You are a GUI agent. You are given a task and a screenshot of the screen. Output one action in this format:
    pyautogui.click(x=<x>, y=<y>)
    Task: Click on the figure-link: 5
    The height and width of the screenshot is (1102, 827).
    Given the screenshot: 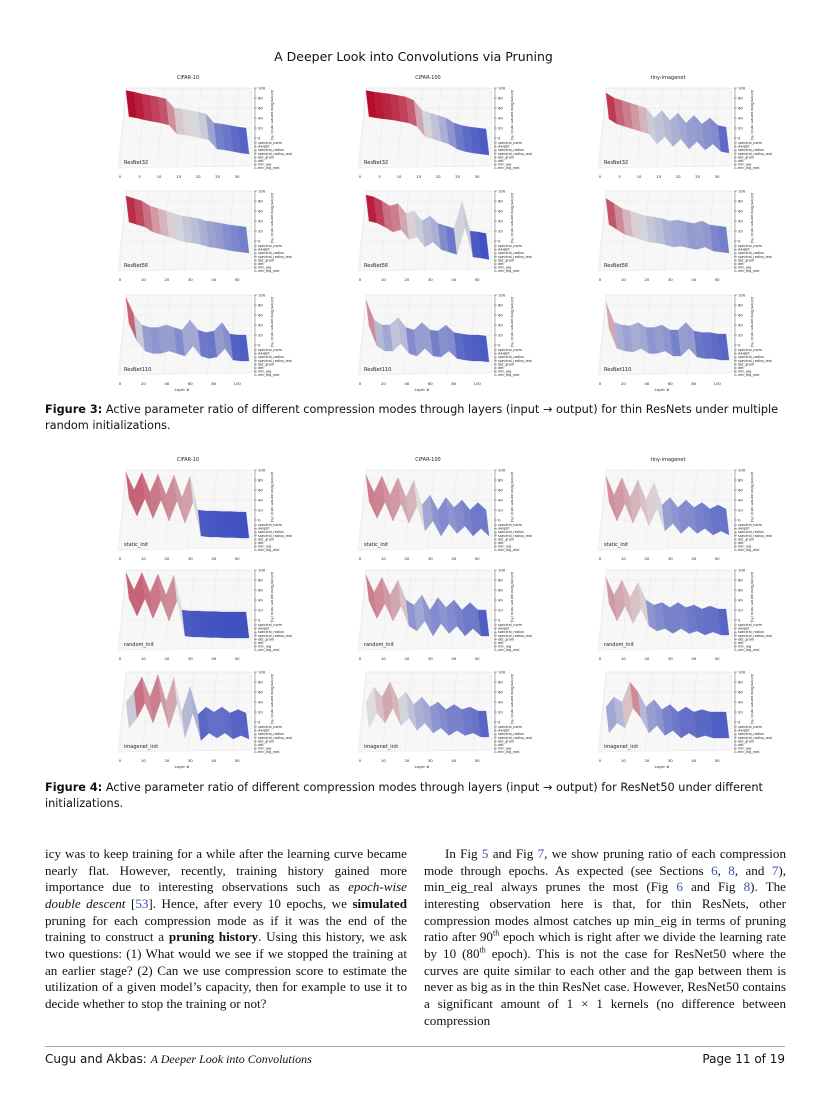 What is the action you would take?
    pyautogui.click(x=485, y=853)
    